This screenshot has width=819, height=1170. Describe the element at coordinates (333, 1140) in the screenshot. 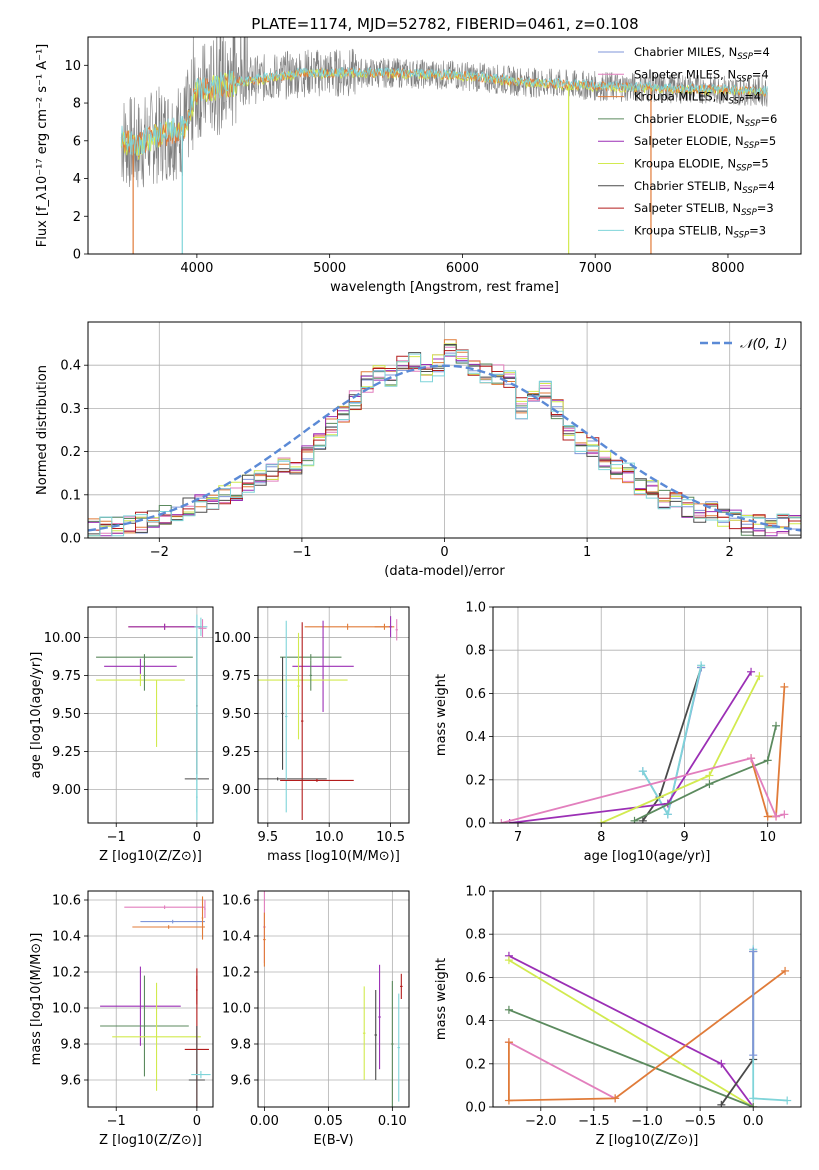

I see `x-axis-label: E(B-V)` at that location.